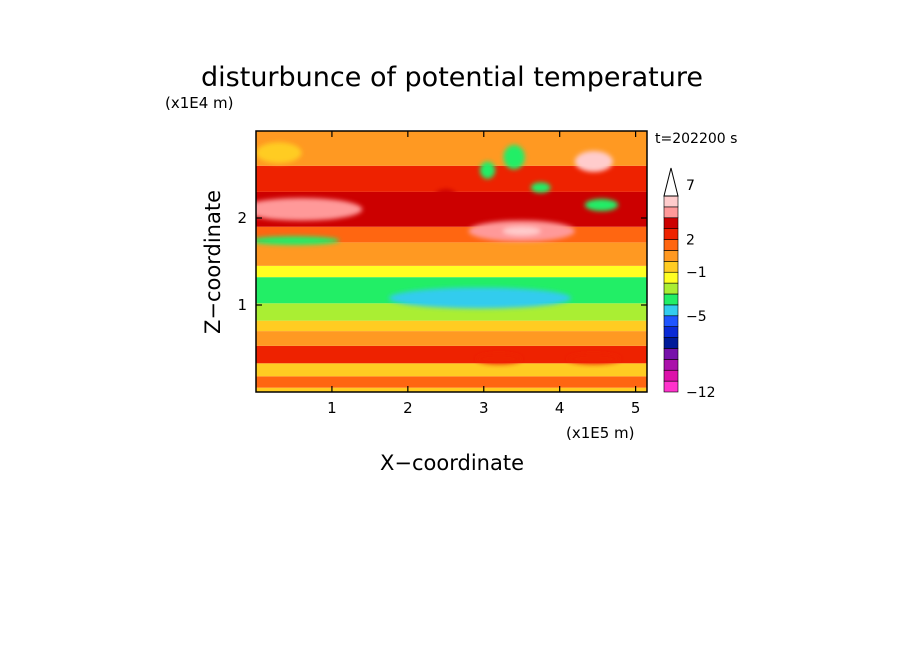 This screenshot has width=904, height=654. I want to click on colorbar-tick-label-4: 7, so click(690, 186).